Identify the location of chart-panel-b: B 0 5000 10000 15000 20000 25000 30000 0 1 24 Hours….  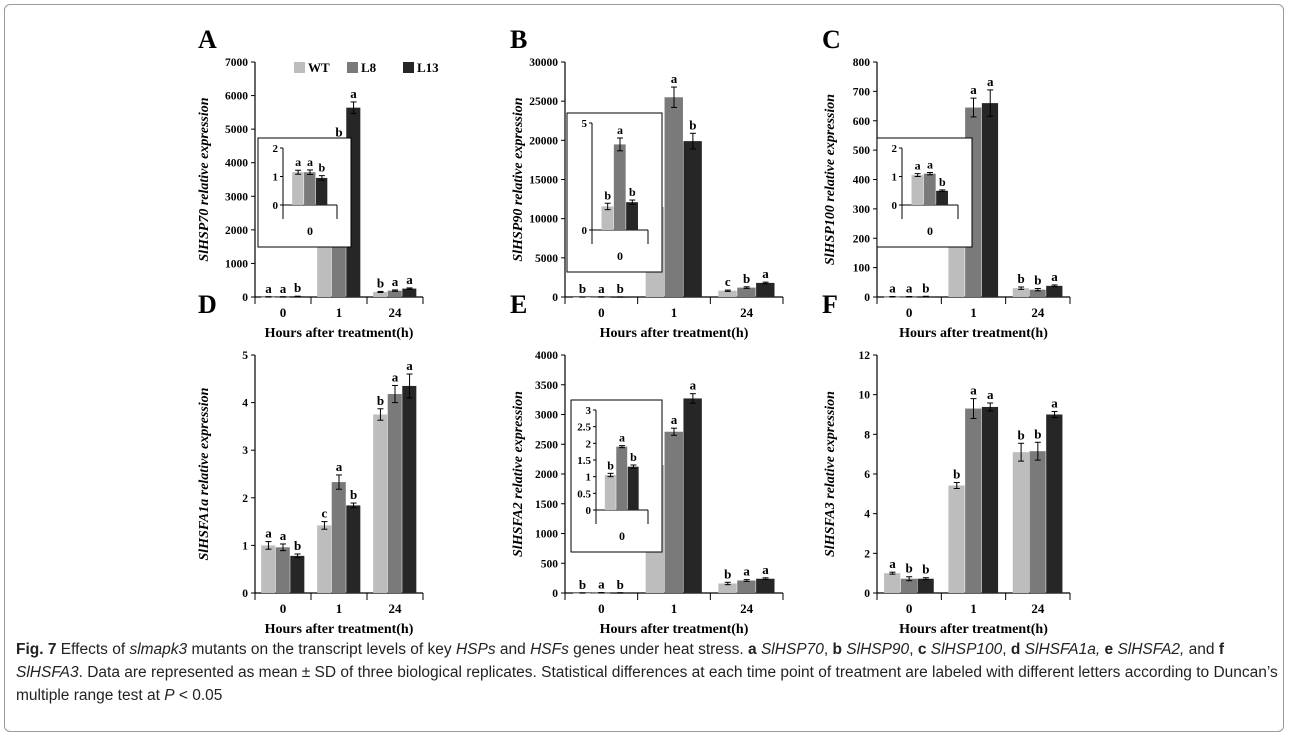
(647, 183).